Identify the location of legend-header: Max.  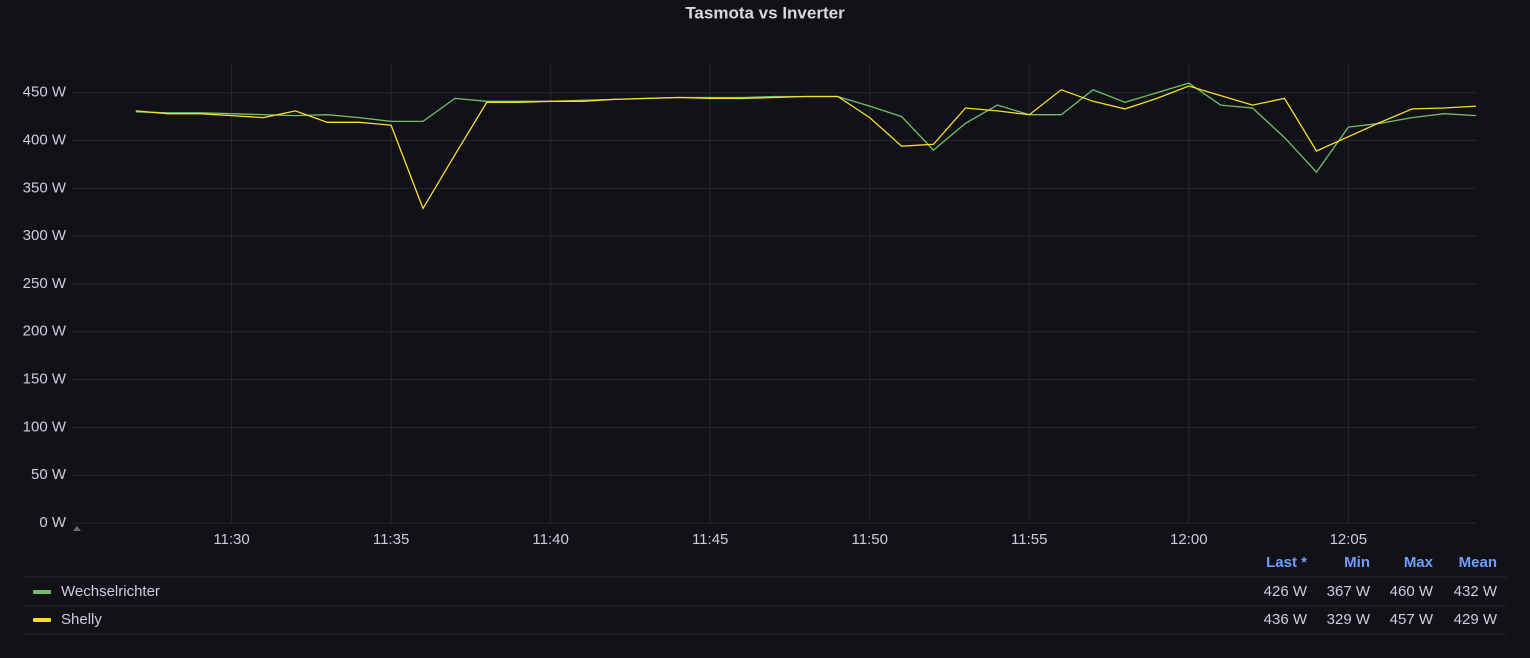
(1419, 562).